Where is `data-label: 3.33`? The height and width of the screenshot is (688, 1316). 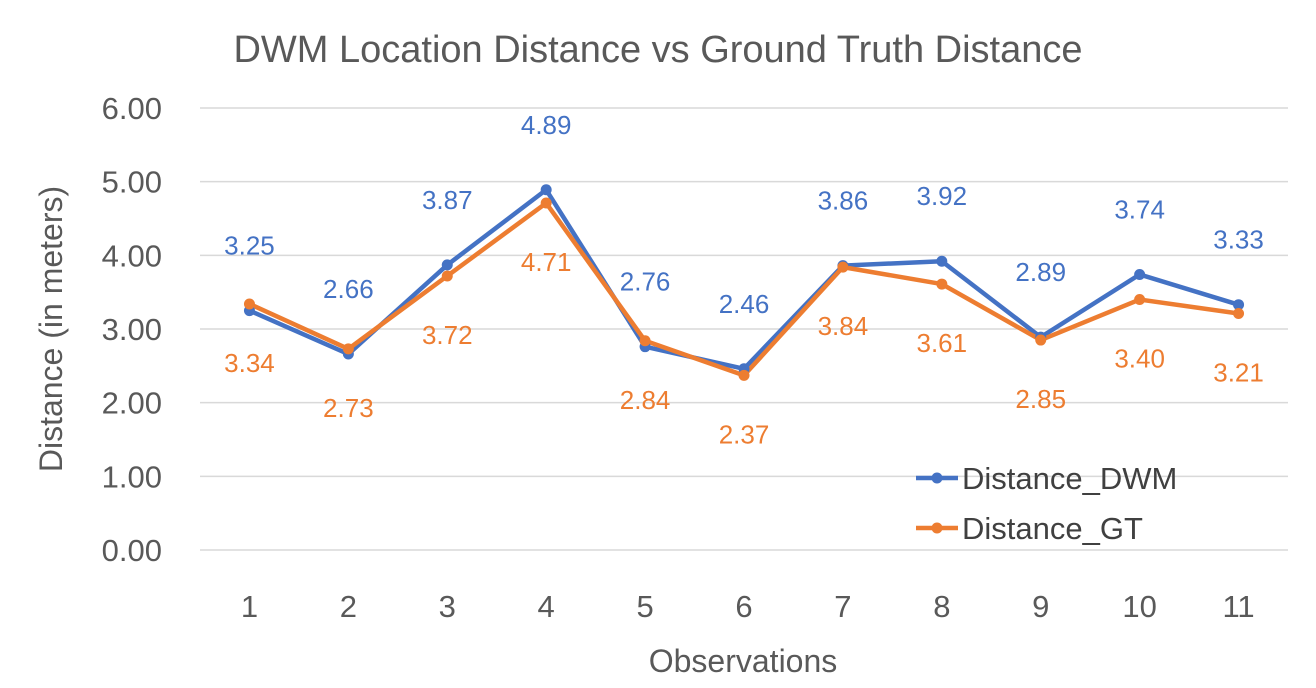
data-label: 3.33 is located at coordinates (1238, 240).